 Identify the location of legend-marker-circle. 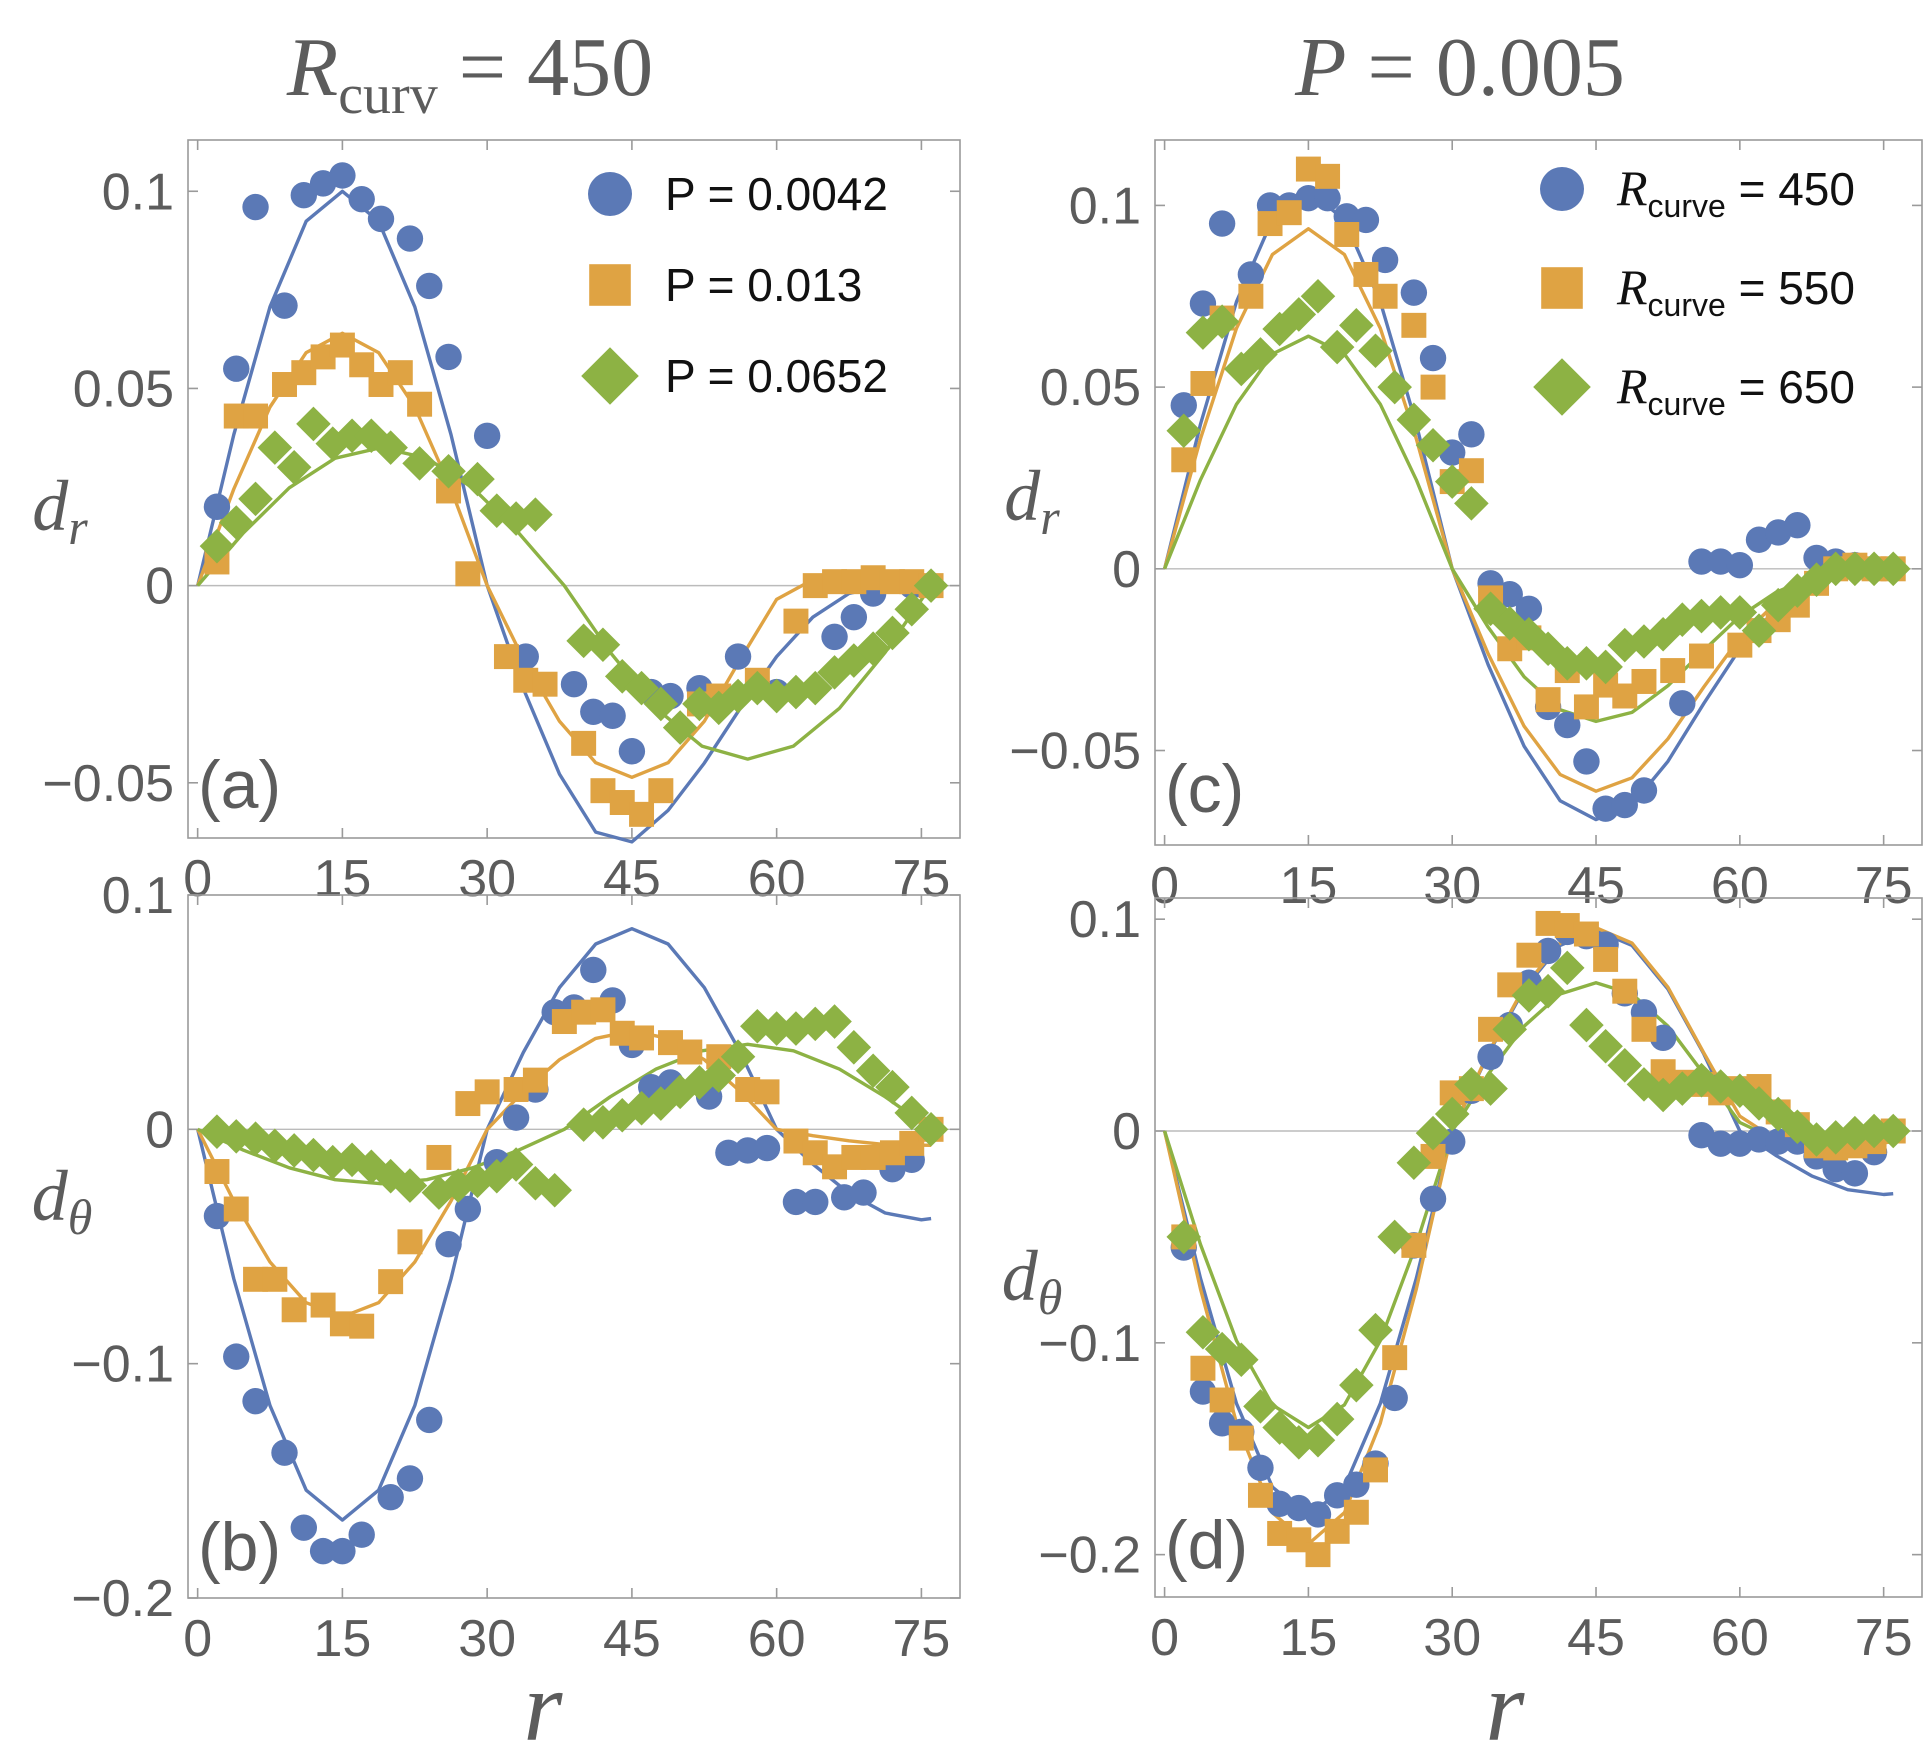
(610, 194).